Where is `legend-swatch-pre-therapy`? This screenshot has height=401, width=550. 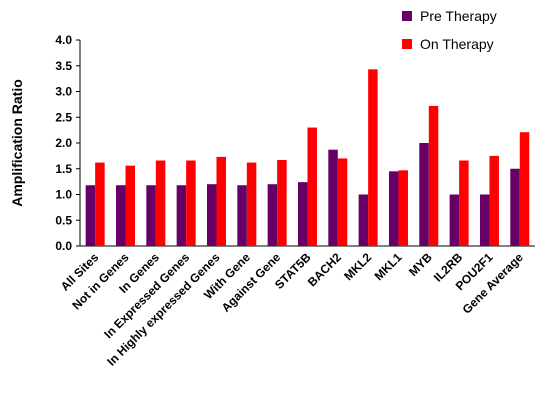
legend-swatch-pre-therapy is located at coordinates (407, 16).